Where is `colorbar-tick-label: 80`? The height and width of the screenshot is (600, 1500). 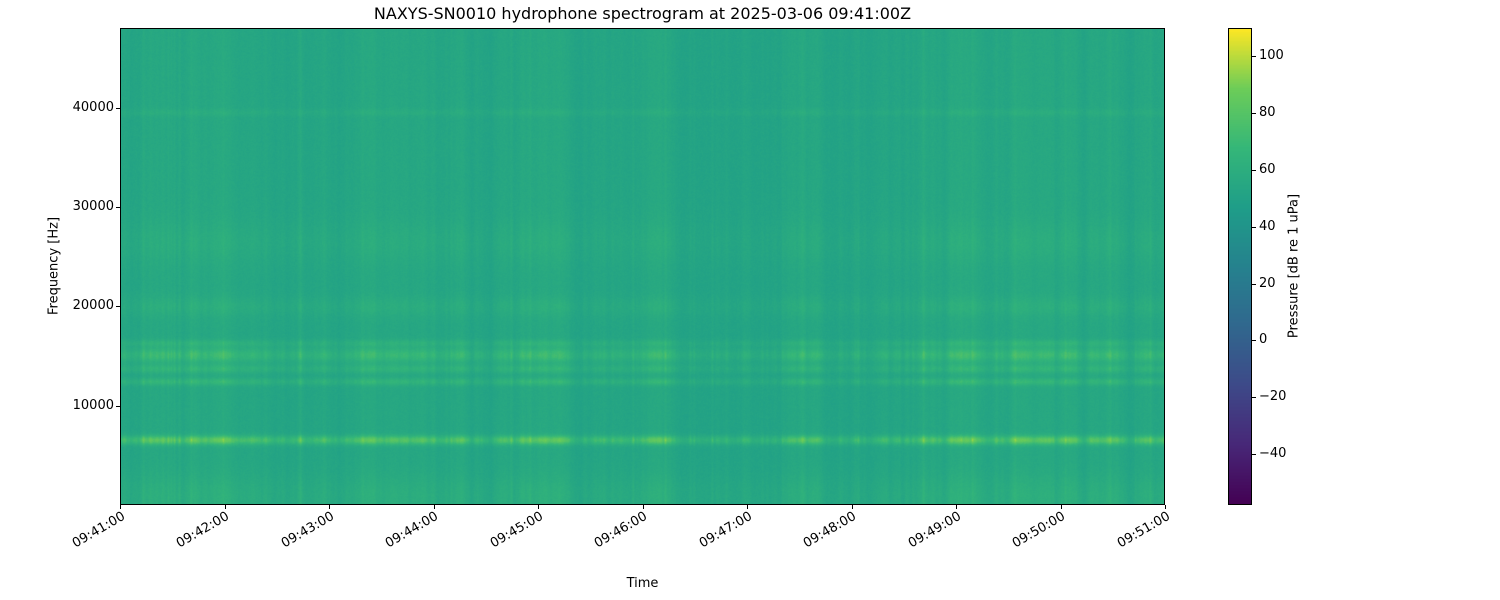
colorbar-tick-label: 80 is located at coordinates (1267, 113).